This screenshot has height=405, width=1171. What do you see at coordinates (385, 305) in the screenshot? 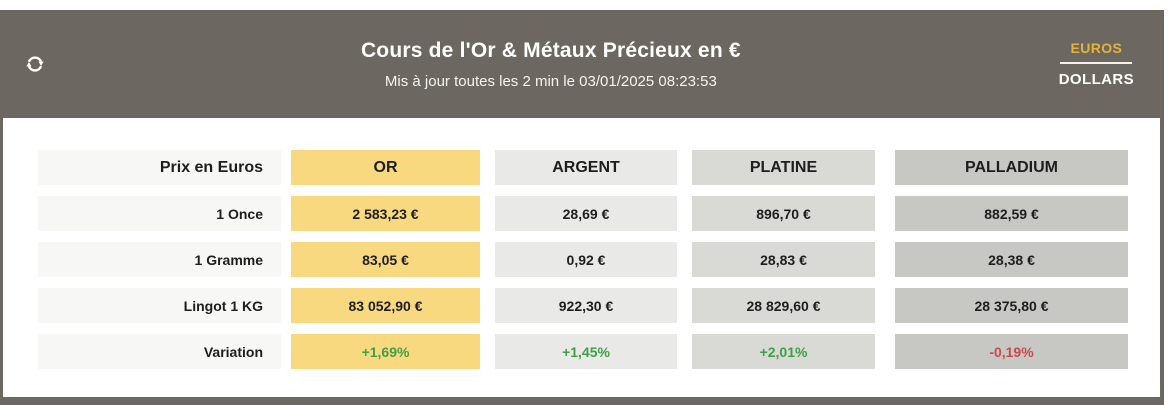
I see `price-lingot-or: 83 052,90 €` at bounding box center [385, 305].